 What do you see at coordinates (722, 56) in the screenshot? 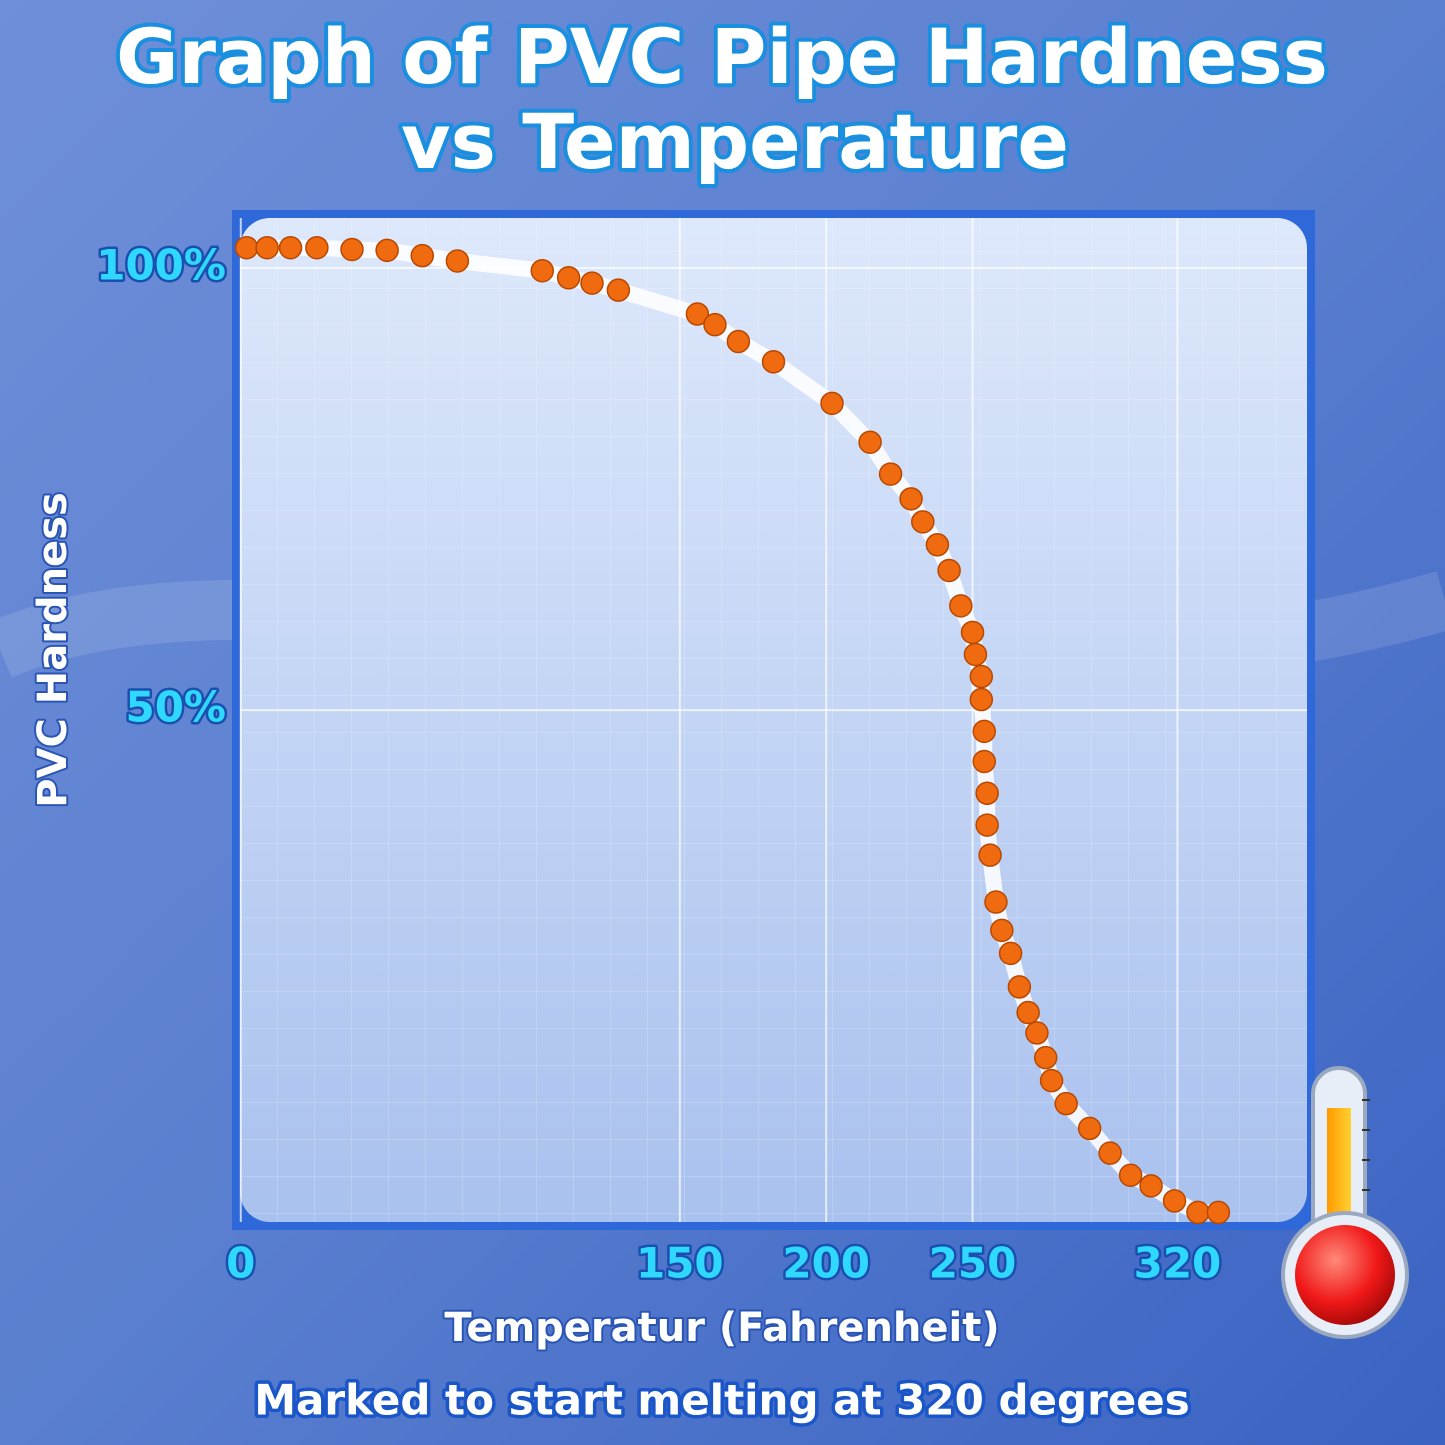
I see `chart-title: Graph of PVC Pipe Hardness` at bounding box center [722, 56].